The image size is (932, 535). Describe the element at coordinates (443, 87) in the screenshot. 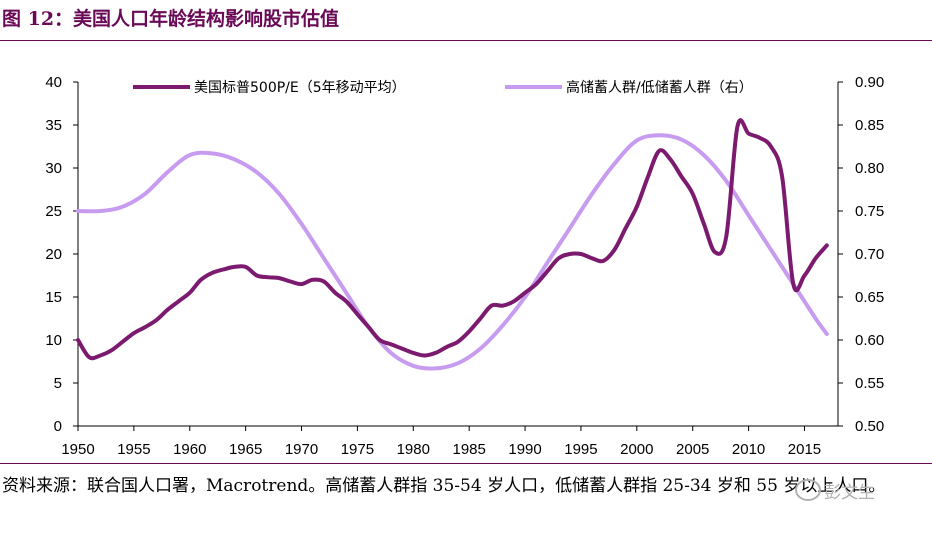

I see `legend: 美国标普500P/E（5年移动平均） 高储蓄人群/低储蓄人群（右）` at that location.